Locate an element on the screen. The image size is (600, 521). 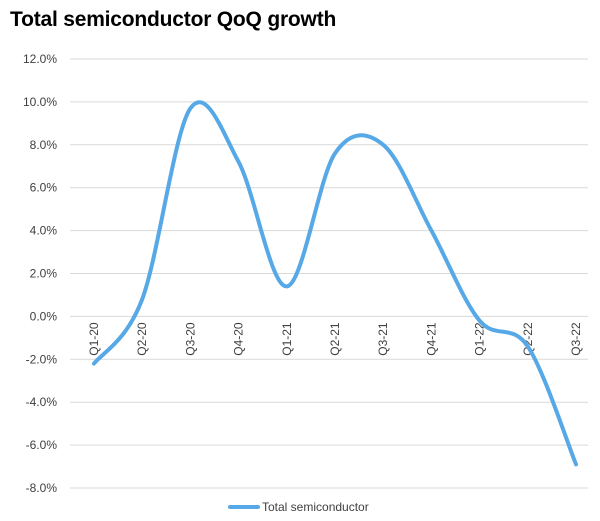
x-tick-label: Q2-20 is located at coordinates (142, 339).